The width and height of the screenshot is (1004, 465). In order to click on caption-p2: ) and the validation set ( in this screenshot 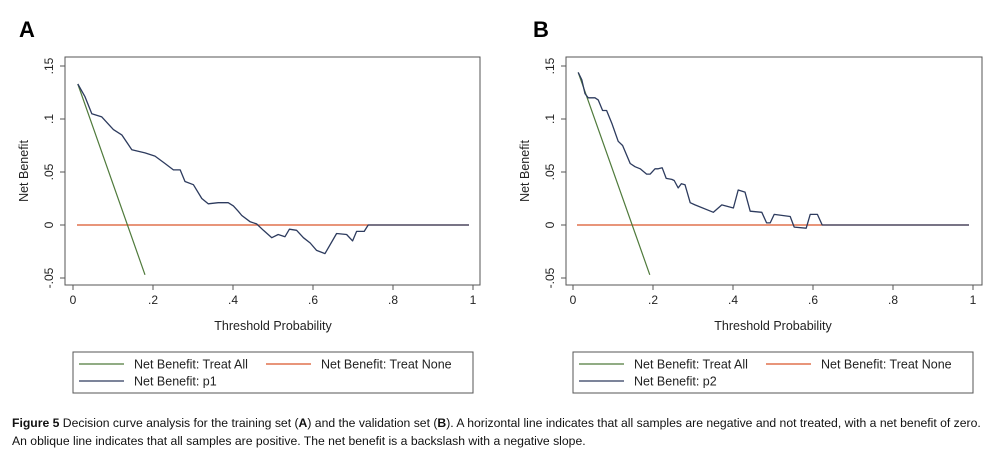, I will do `click(372, 423)`.